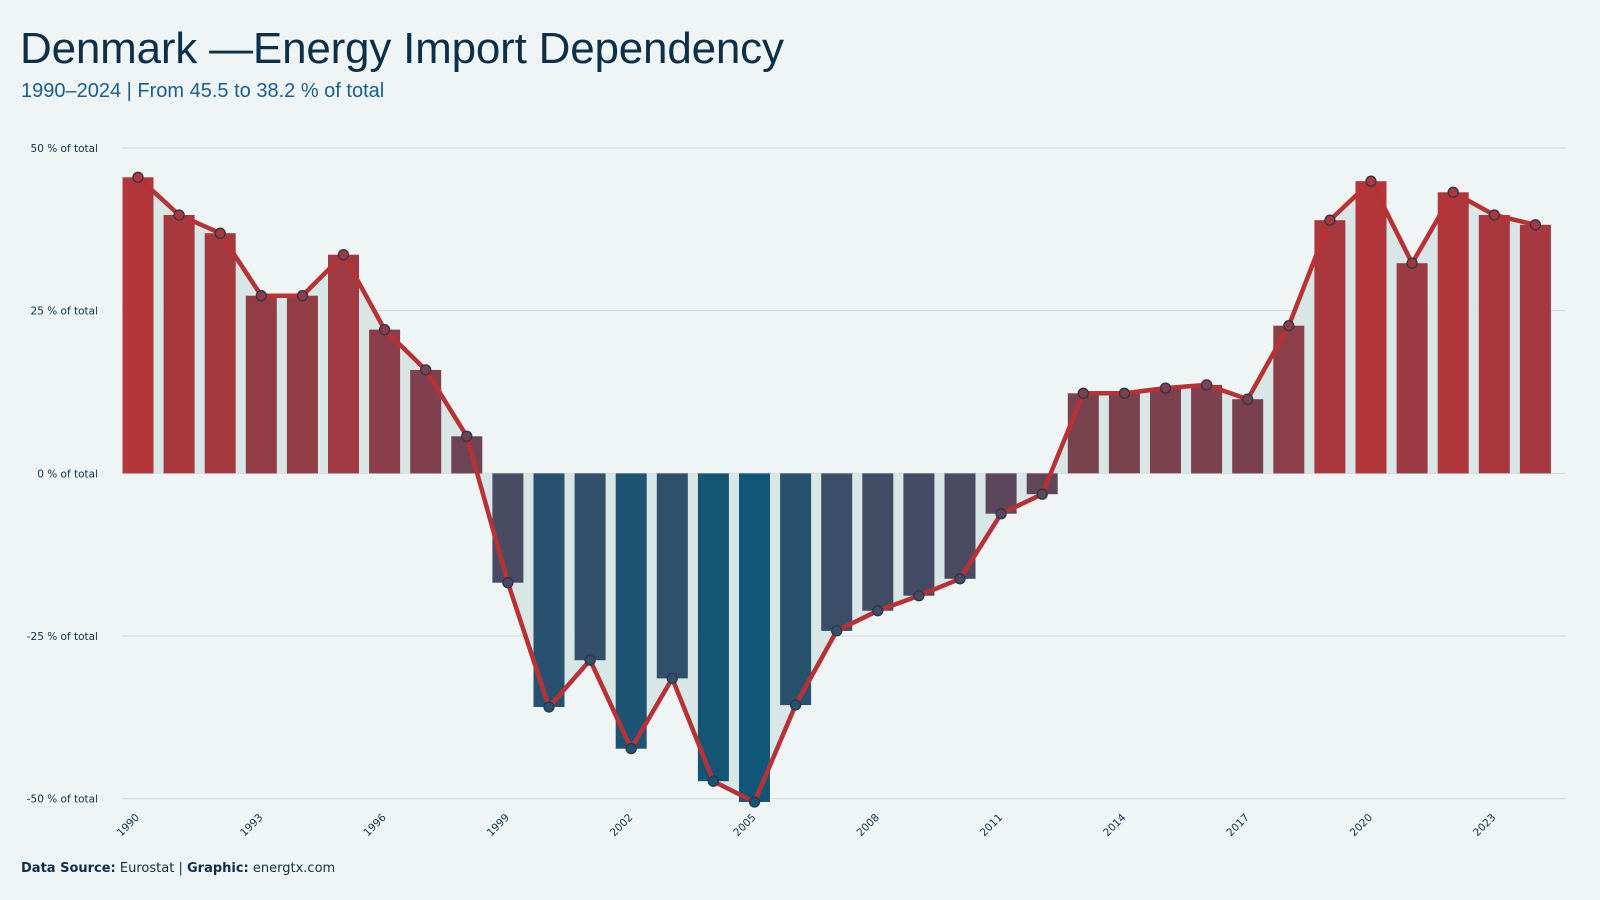 This screenshot has height=900, width=1600. Describe the element at coordinates (795, 705) in the screenshot. I see `point-2006` at that location.